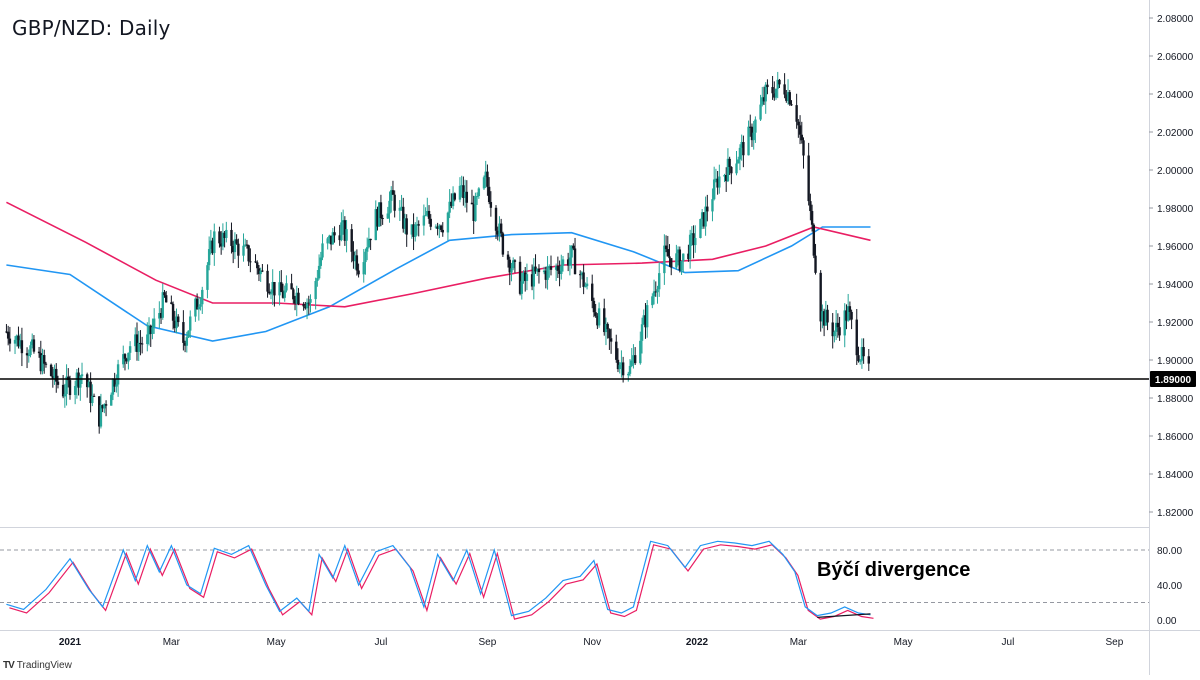  Describe the element at coordinates (1175, 437) in the screenshot. I see `price-tick-label: 1.86000` at that location.